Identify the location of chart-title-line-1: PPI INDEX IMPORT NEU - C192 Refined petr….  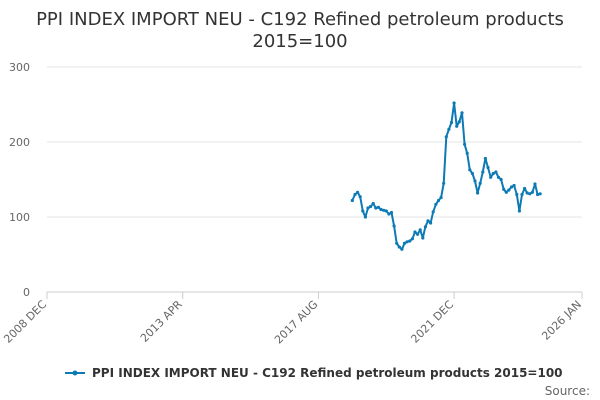
(300, 19).